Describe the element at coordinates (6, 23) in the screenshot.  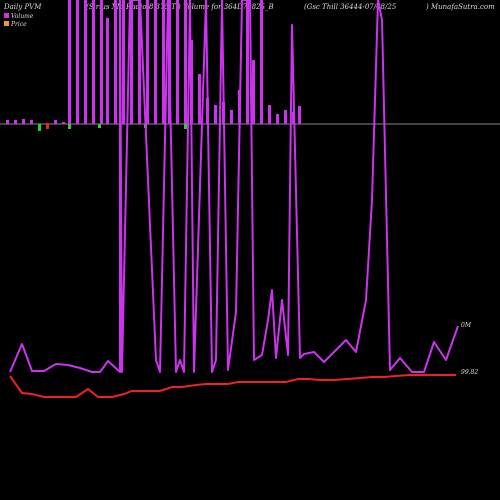
I see `legend-price-swatch` at that location.